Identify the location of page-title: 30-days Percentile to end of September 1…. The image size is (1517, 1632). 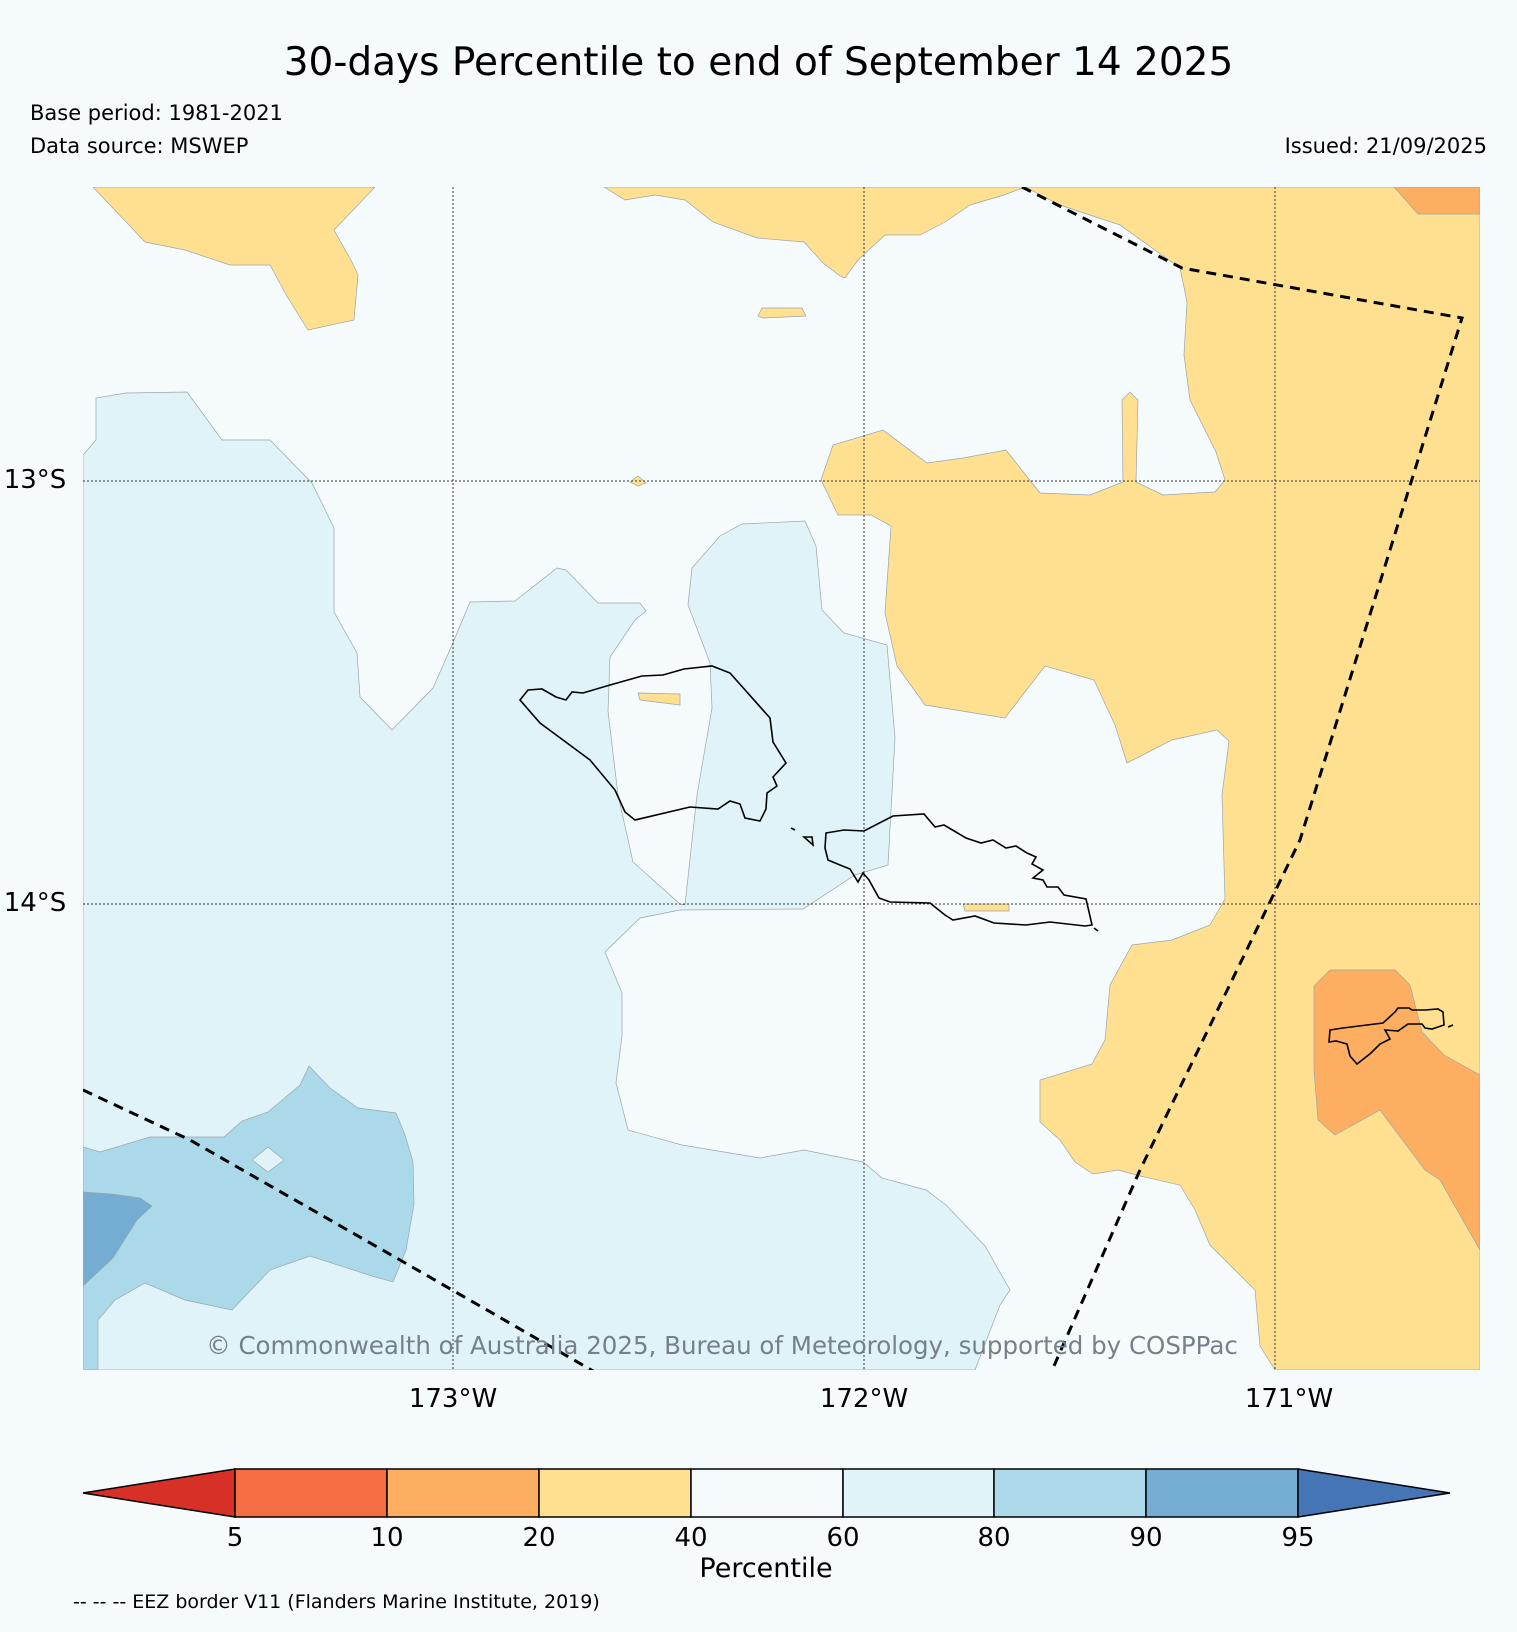
(758, 62).